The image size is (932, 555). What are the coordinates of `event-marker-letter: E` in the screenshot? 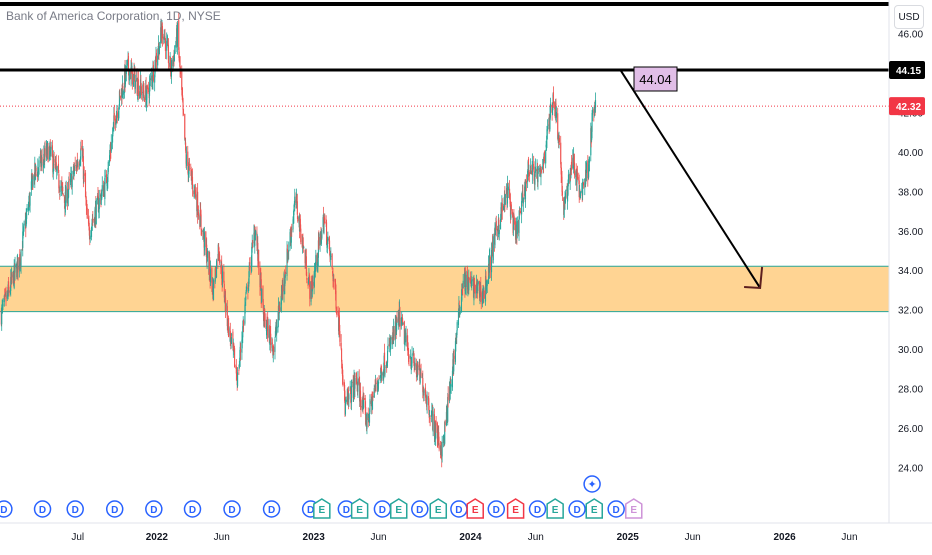 It's located at (555, 510).